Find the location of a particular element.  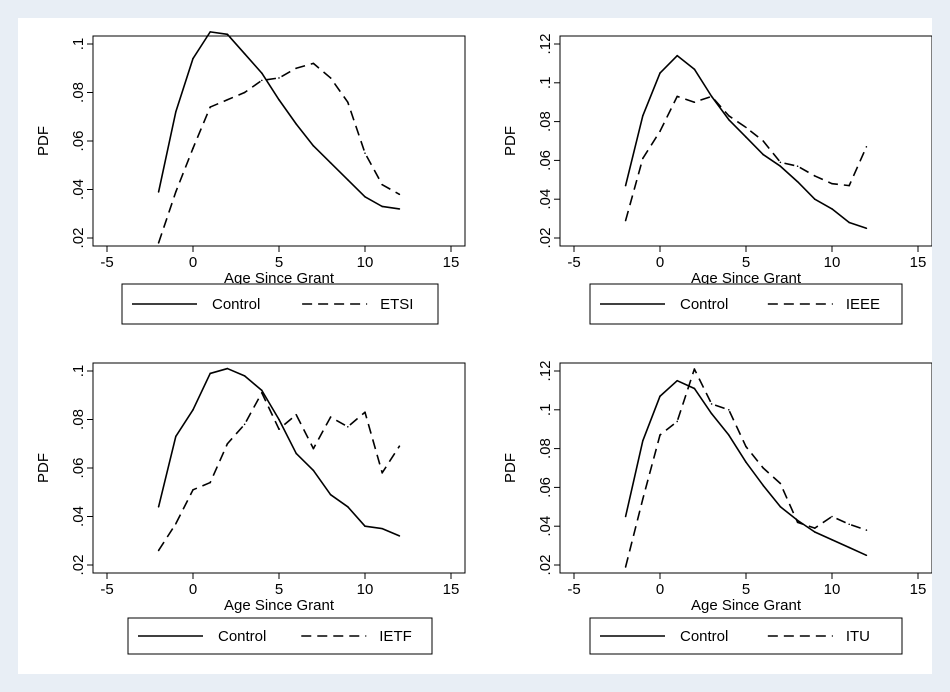

y-tick-label: .04 is located at coordinates (78, 189).